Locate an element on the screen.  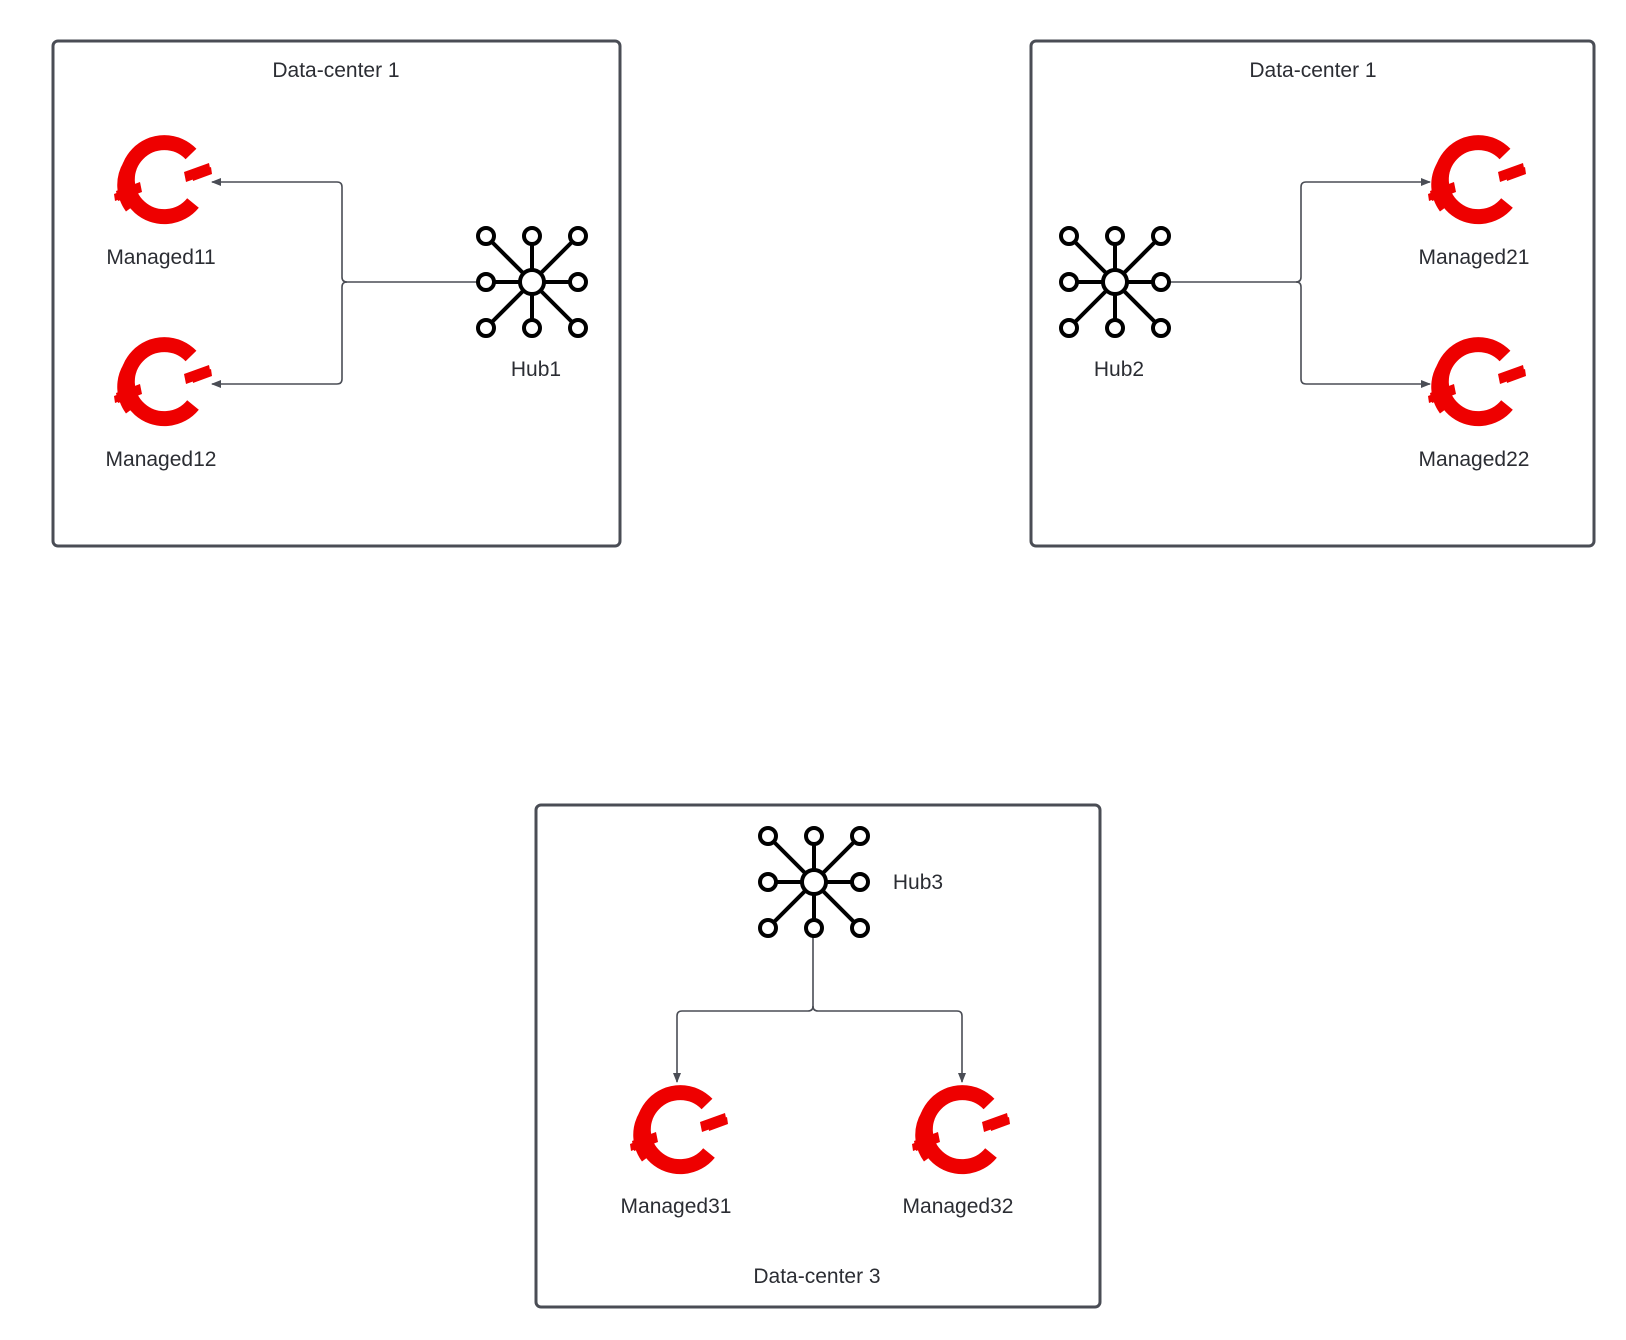
managed31-node: Managed31 is located at coordinates (676, 1155).